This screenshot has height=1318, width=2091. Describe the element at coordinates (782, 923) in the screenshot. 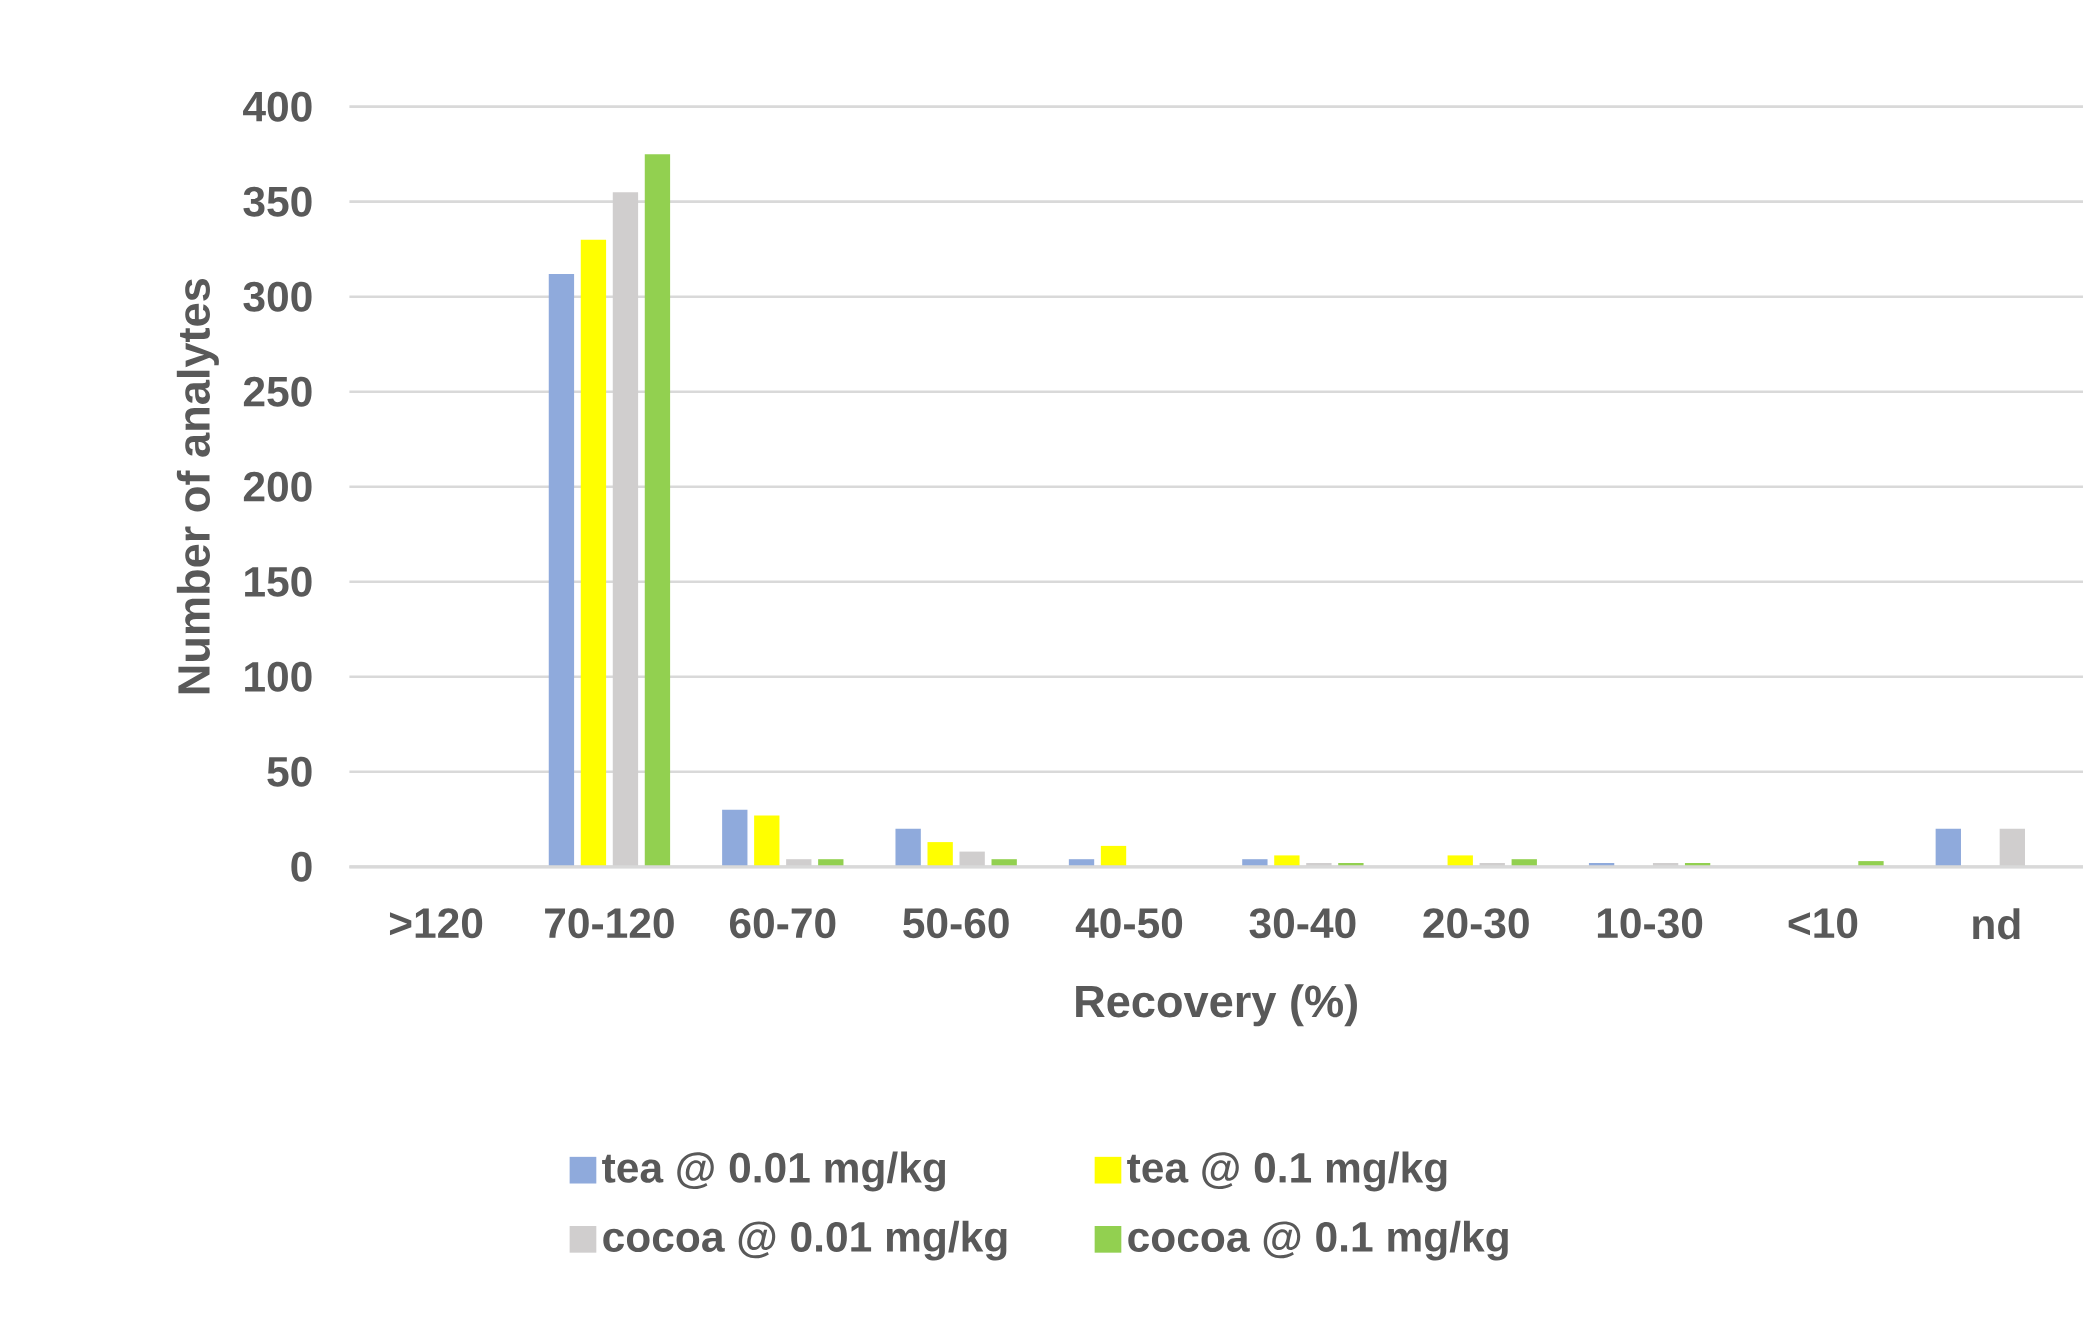

I see `x-tick-label: 60-70` at that location.